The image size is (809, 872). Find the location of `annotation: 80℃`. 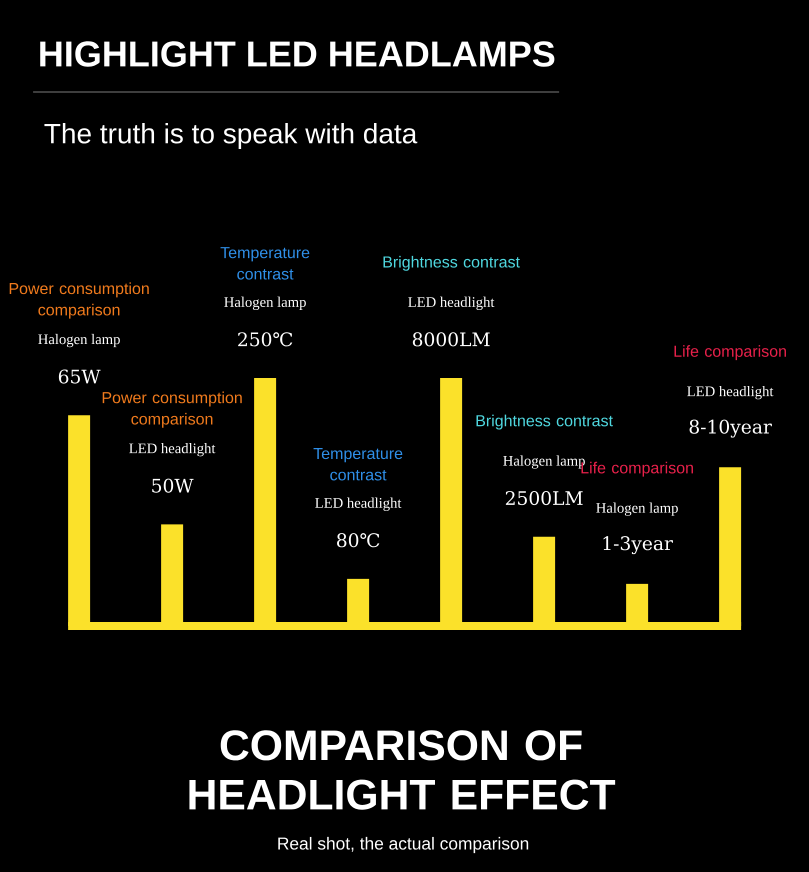

annotation: 80℃ is located at coordinates (358, 540).